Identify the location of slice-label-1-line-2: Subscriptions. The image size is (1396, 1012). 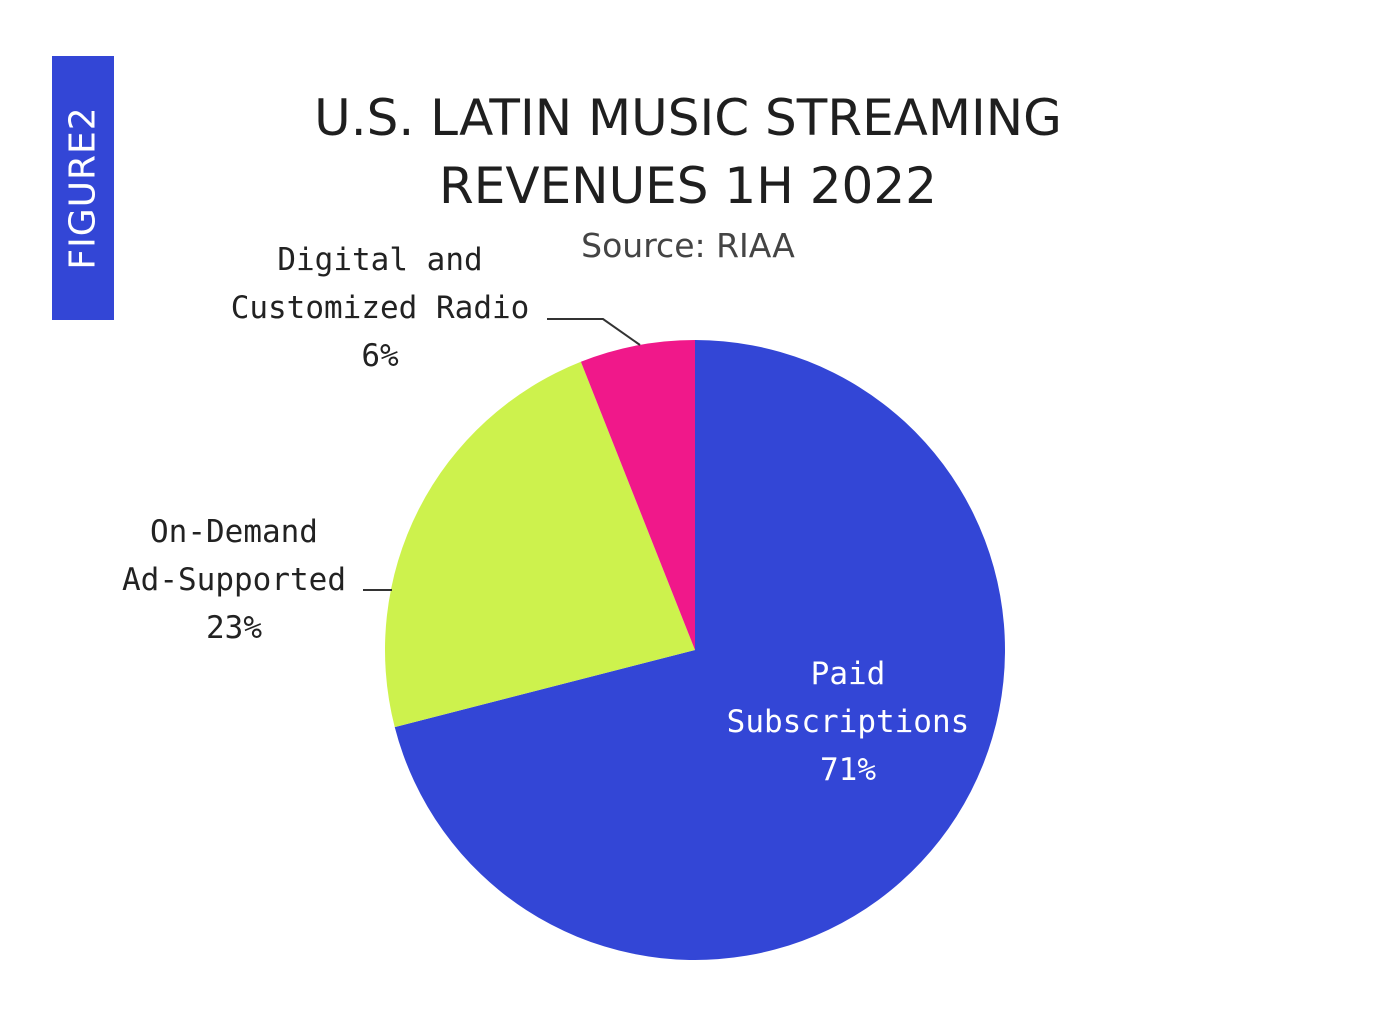
(848, 722).